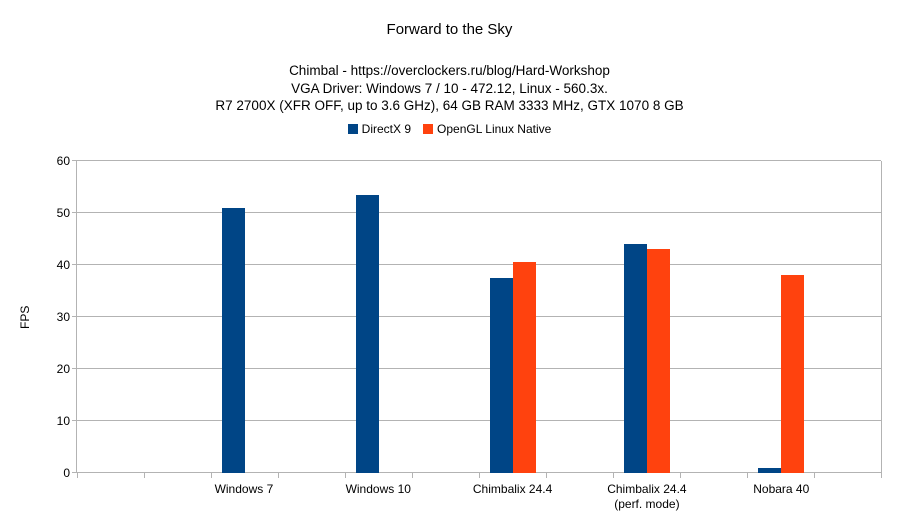 The image size is (899, 527). What do you see at coordinates (244, 489) in the screenshot?
I see `x-axis-label-windows-7: Windows 7` at bounding box center [244, 489].